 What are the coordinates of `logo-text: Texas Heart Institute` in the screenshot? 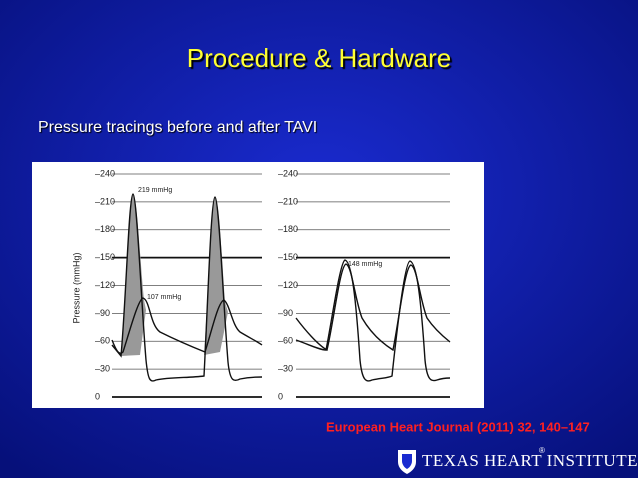 It's located at (530, 460).